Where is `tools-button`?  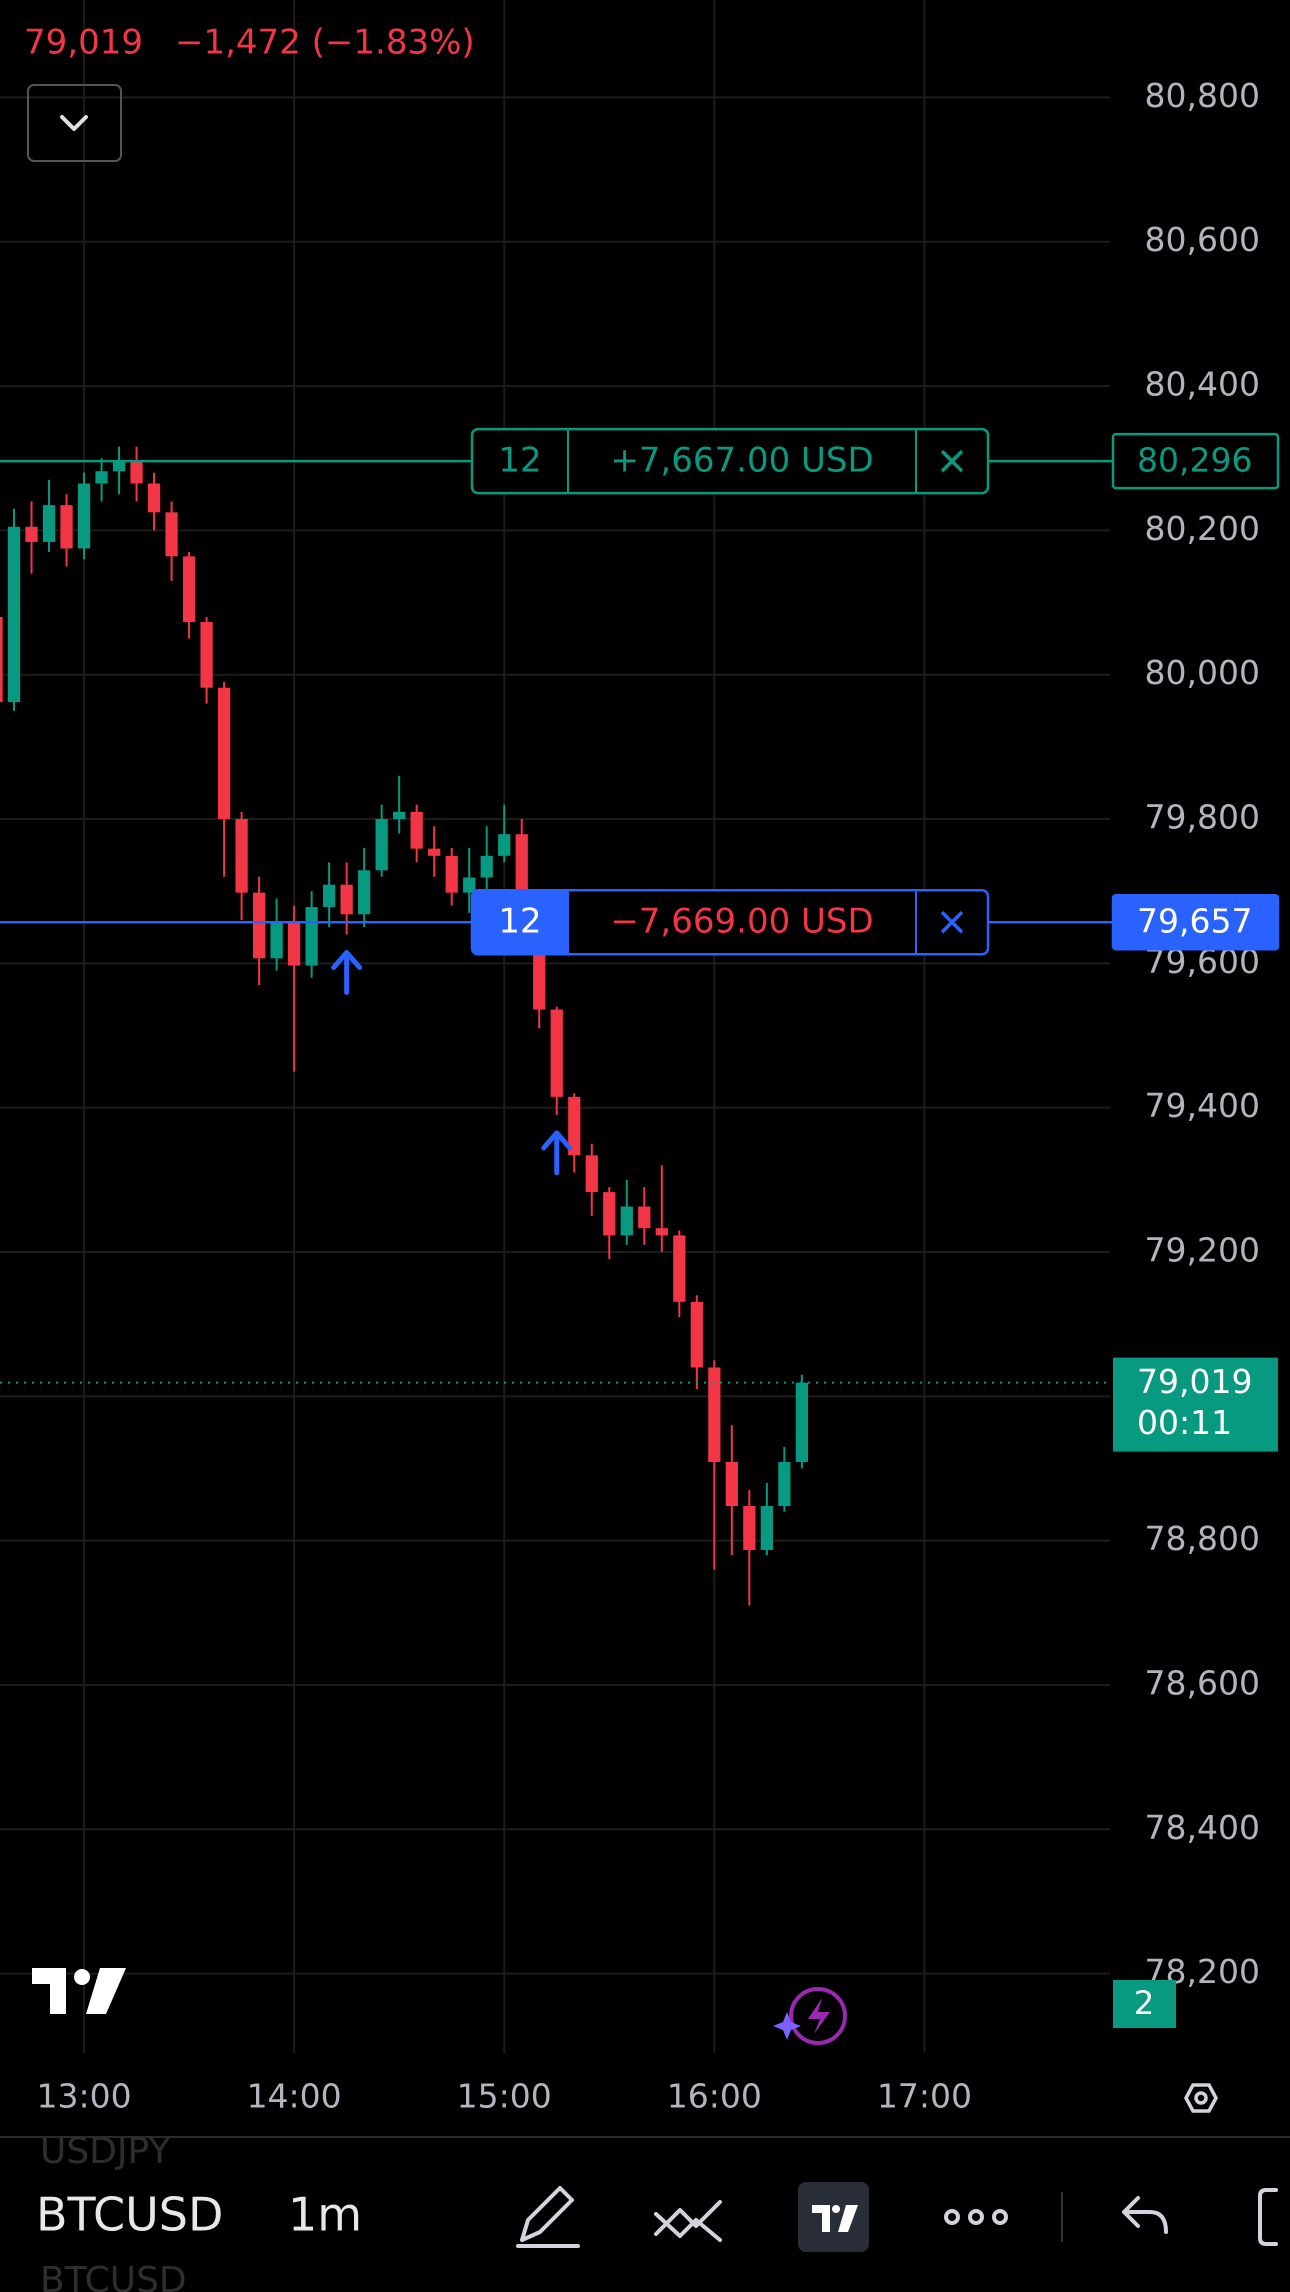 tools-button is located at coordinates (688, 2221).